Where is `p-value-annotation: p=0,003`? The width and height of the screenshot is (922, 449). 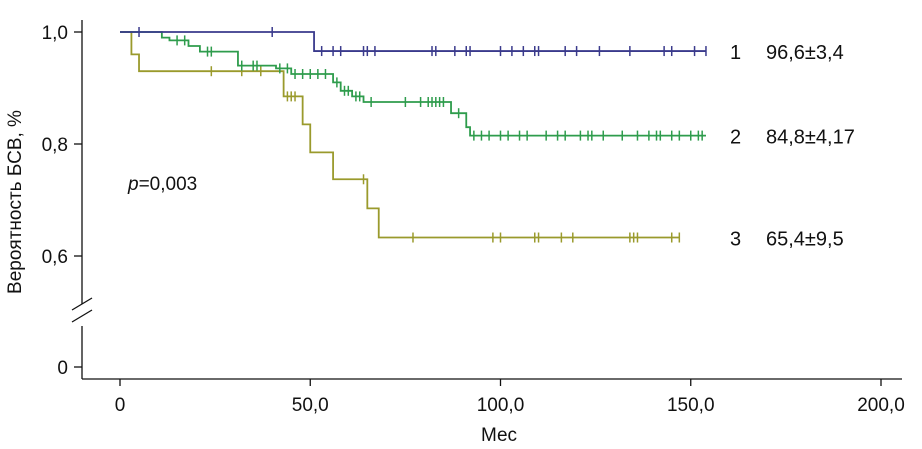
p-value-annotation: p=0,003 is located at coordinates (162, 184).